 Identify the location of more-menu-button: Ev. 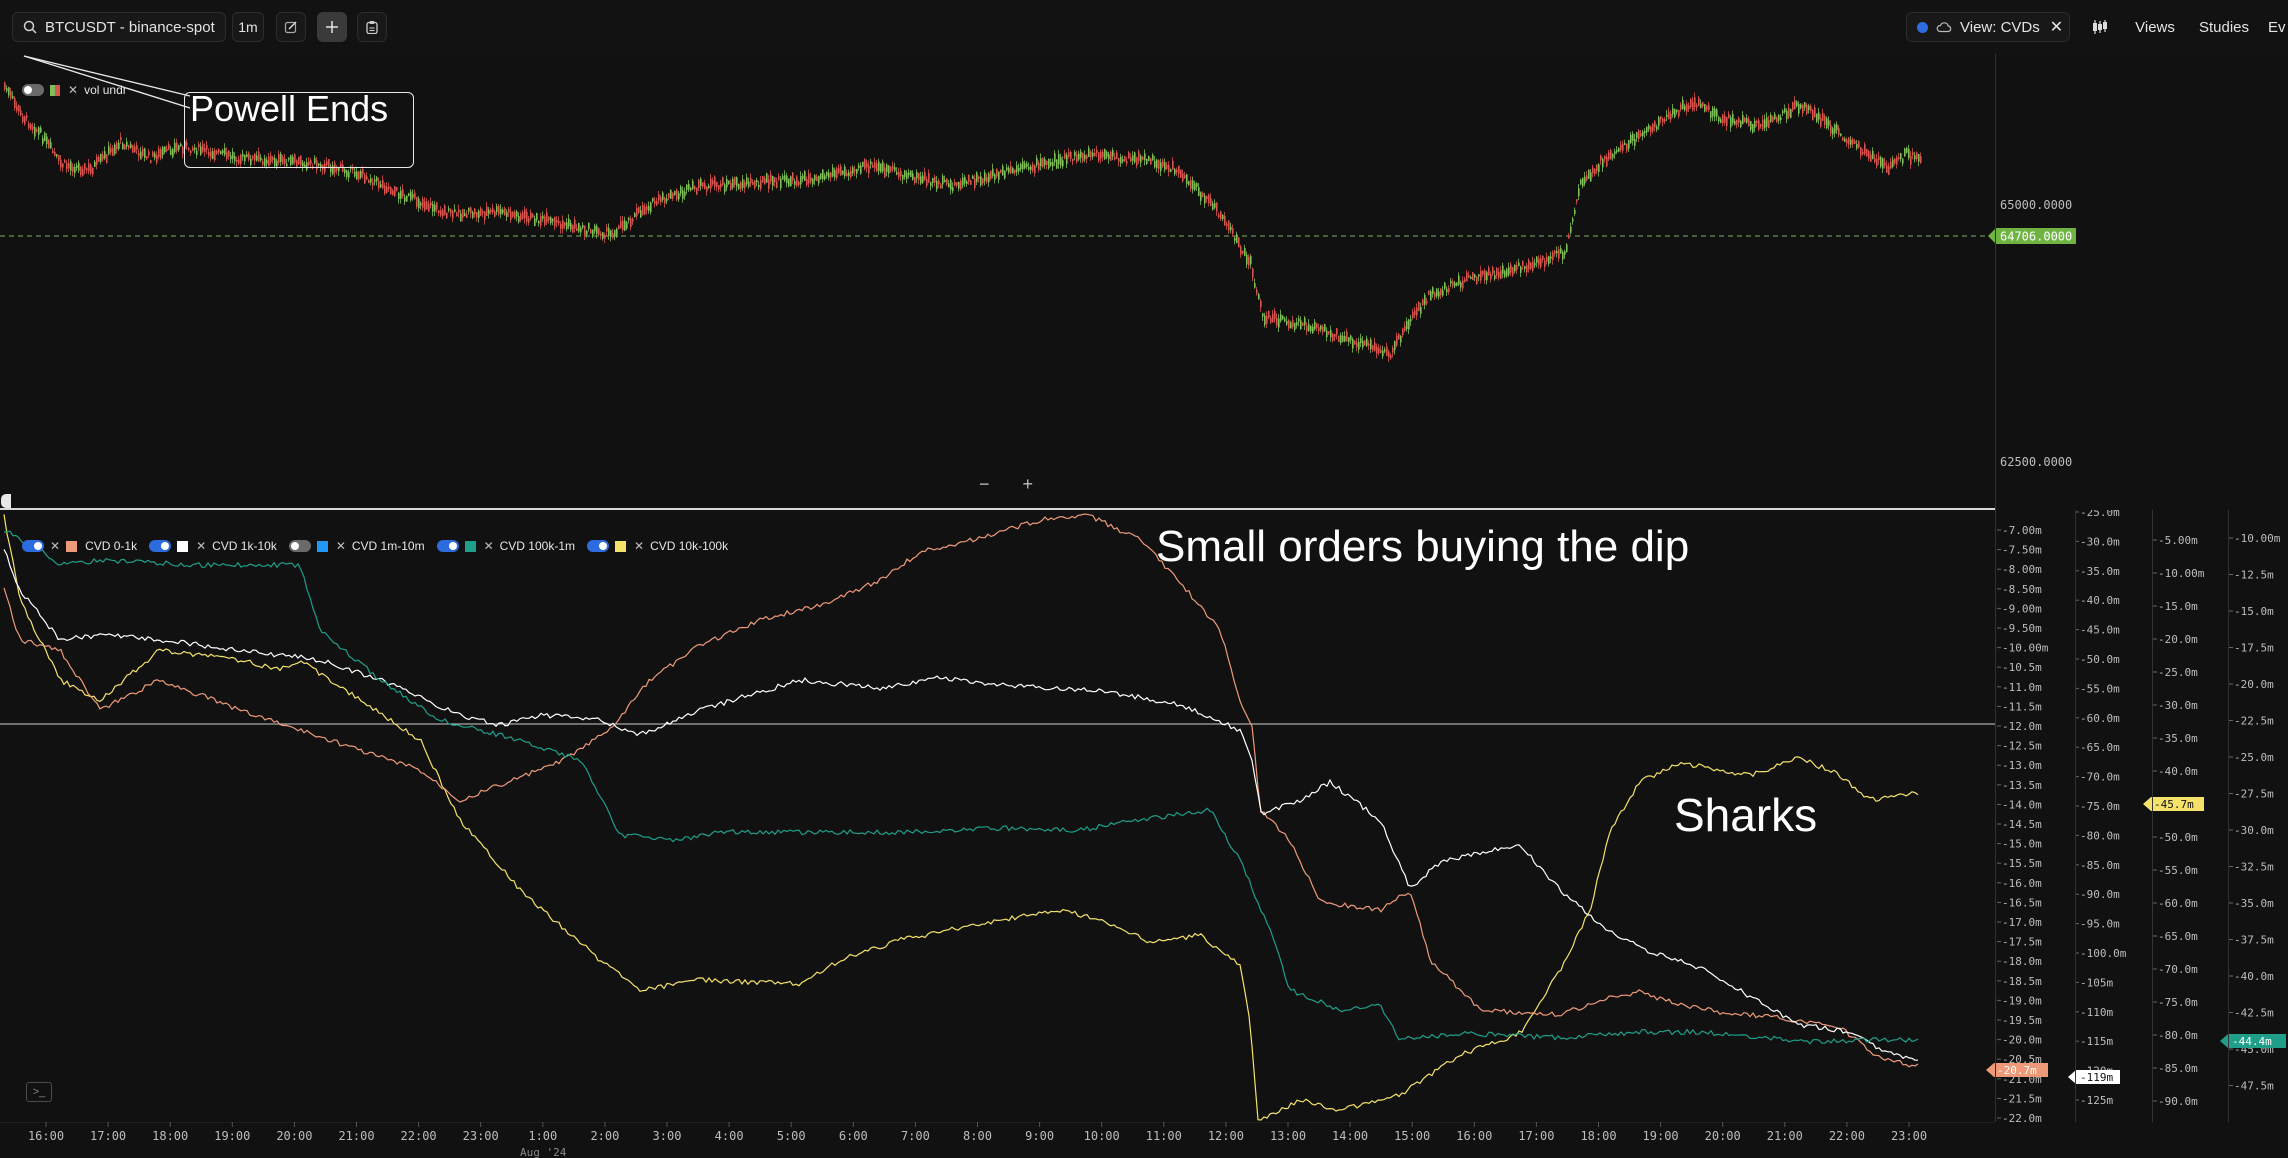
(2278, 27).